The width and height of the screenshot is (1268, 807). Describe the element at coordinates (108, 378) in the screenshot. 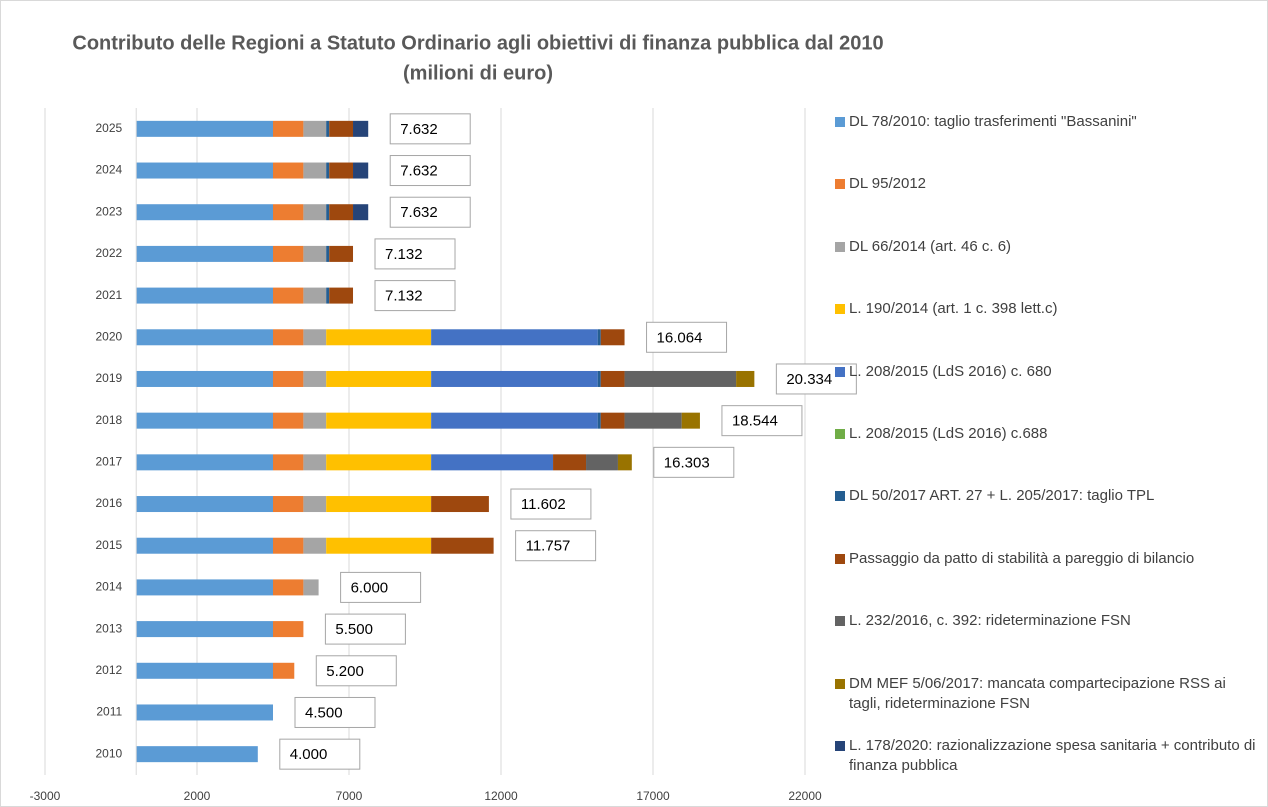

I see `y-tick-label: 2019` at that location.